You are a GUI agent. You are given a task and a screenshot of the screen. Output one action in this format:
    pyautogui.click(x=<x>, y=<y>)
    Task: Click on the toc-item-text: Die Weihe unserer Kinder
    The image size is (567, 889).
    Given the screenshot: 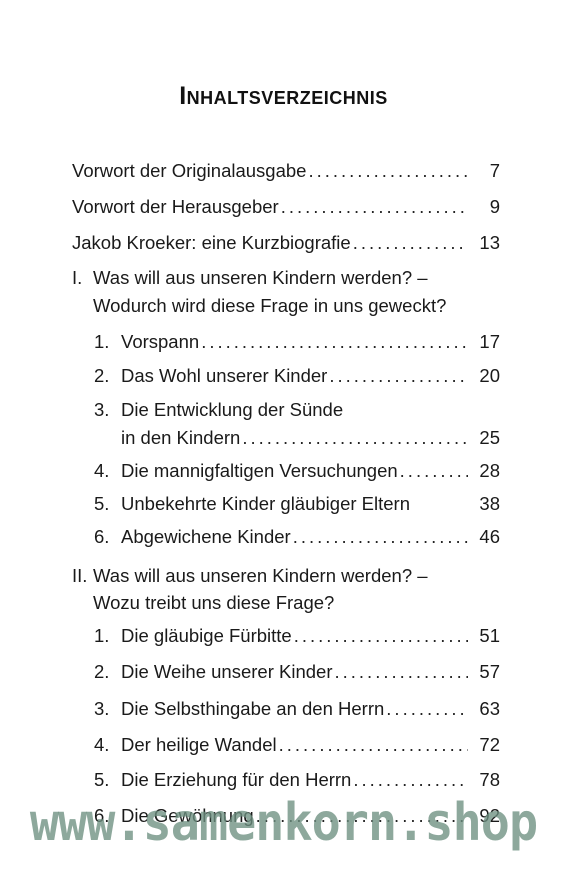 What is the action you would take?
    pyautogui.click(x=227, y=671)
    